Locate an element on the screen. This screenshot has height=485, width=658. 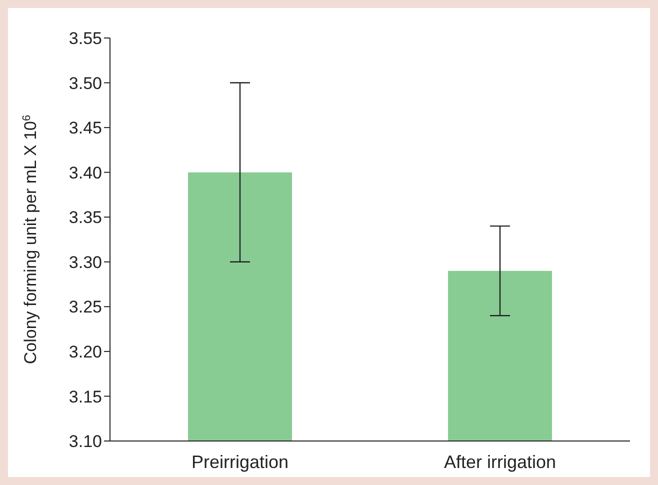
y-tick-label: 3.50 is located at coordinates (85, 83).